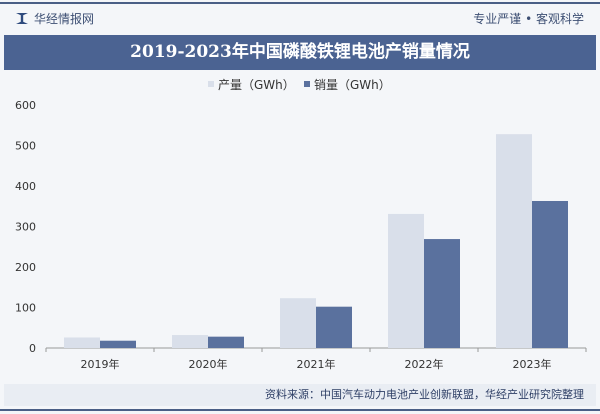  What do you see at coordinates (64, 19) in the screenshot?
I see `brand-name: 华经情报网` at bounding box center [64, 19].